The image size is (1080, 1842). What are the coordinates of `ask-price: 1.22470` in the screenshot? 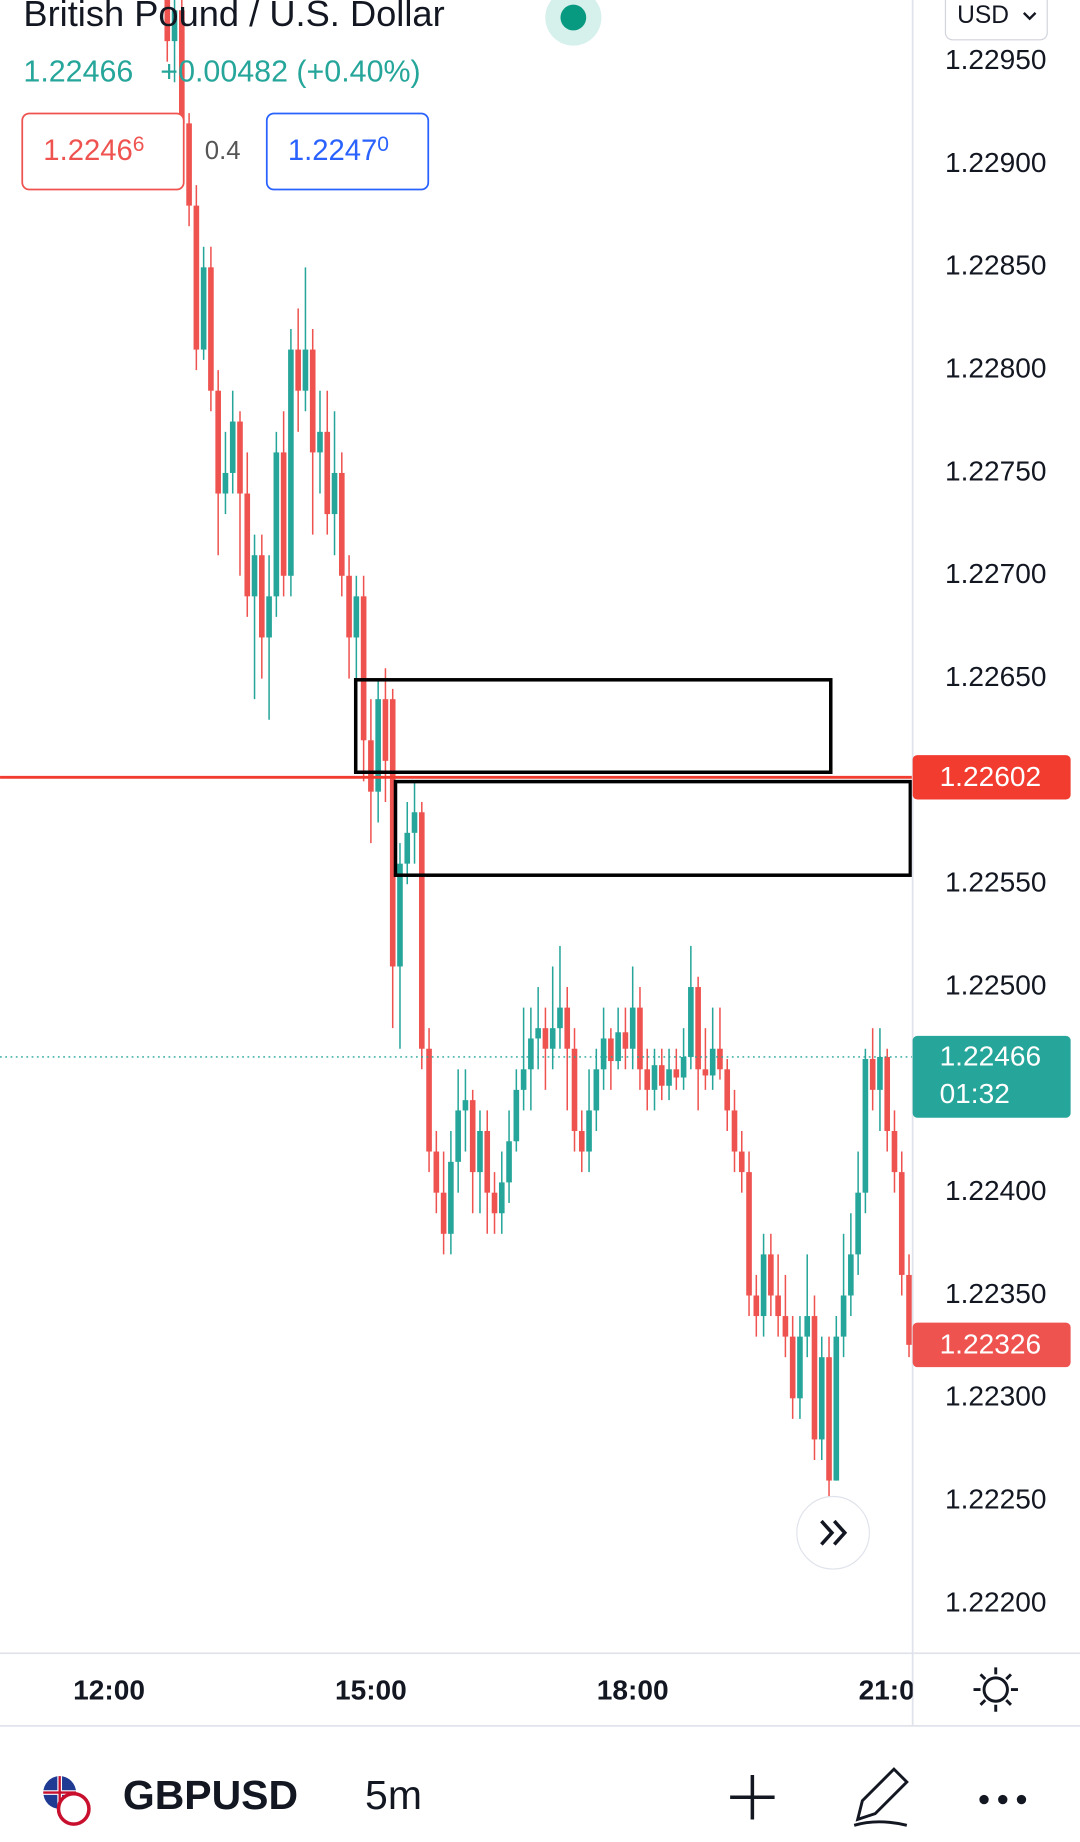 It's located at (338, 150).